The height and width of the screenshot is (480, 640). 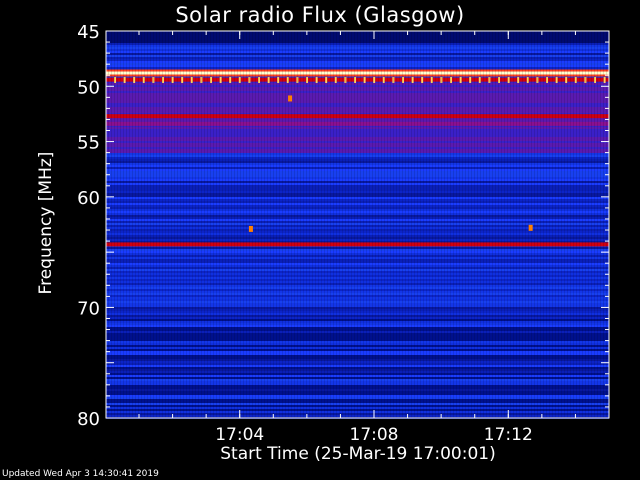 What do you see at coordinates (508, 435) in the screenshot?
I see `x-tick-label: 17:12` at bounding box center [508, 435].